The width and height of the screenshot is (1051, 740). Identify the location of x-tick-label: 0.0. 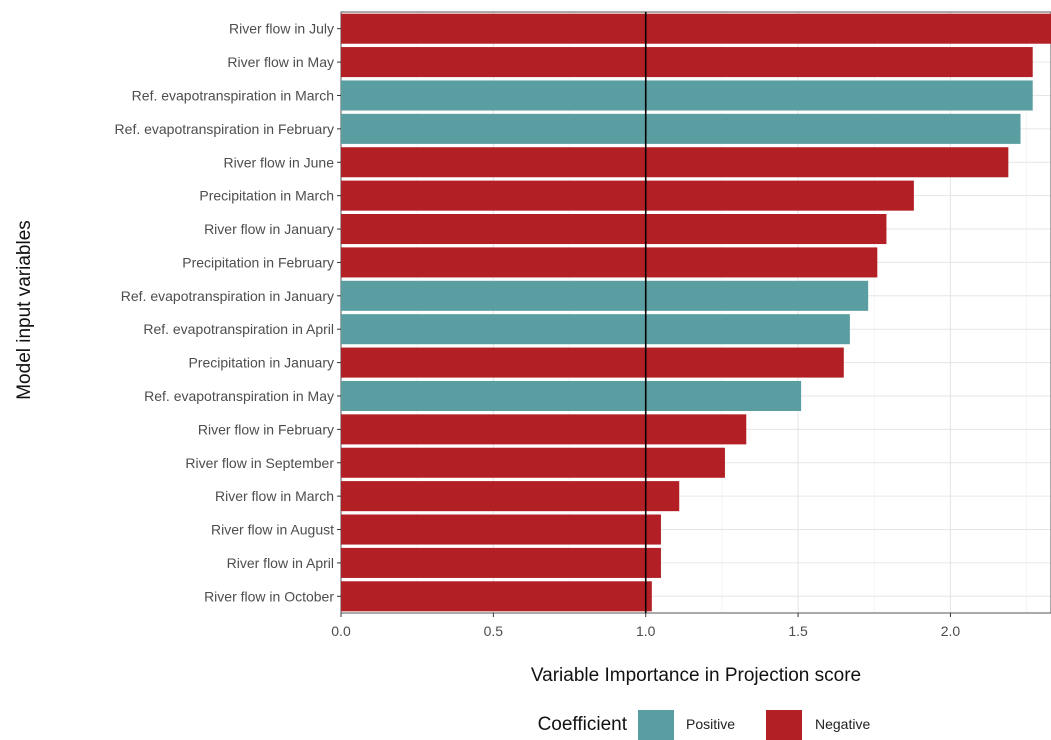
(341, 631).